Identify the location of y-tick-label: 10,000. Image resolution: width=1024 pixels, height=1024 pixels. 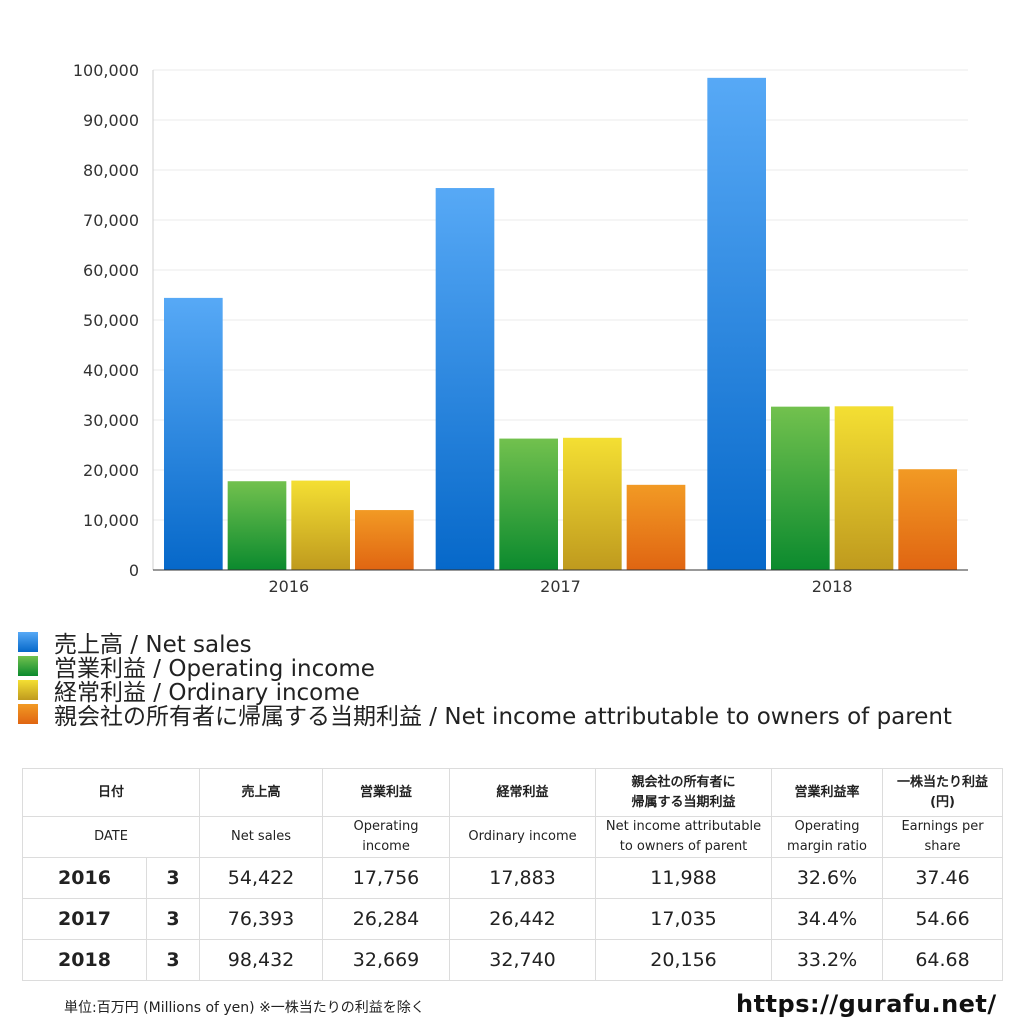
(111, 520).